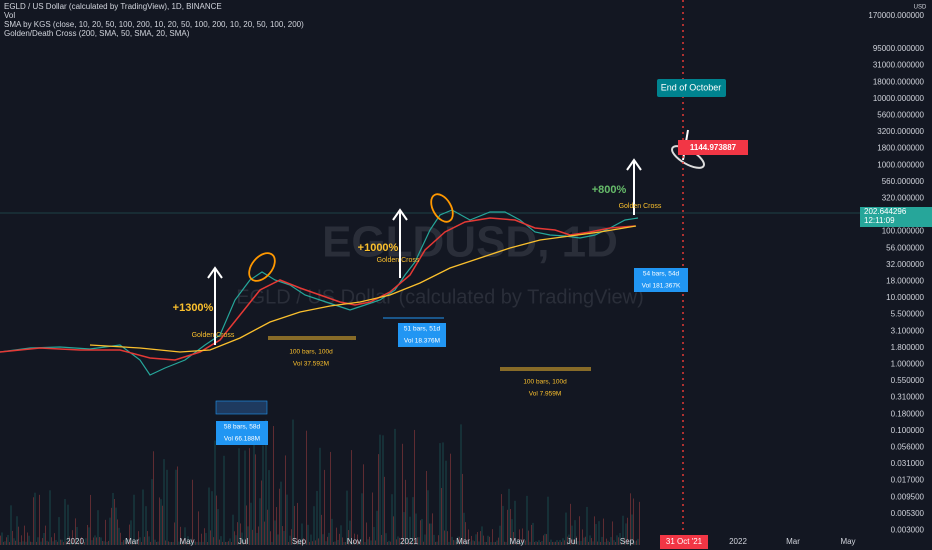  What do you see at coordinates (903, 198) in the screenshot?
I see `price-label: 320.000000` at bounding box center [903, 198].